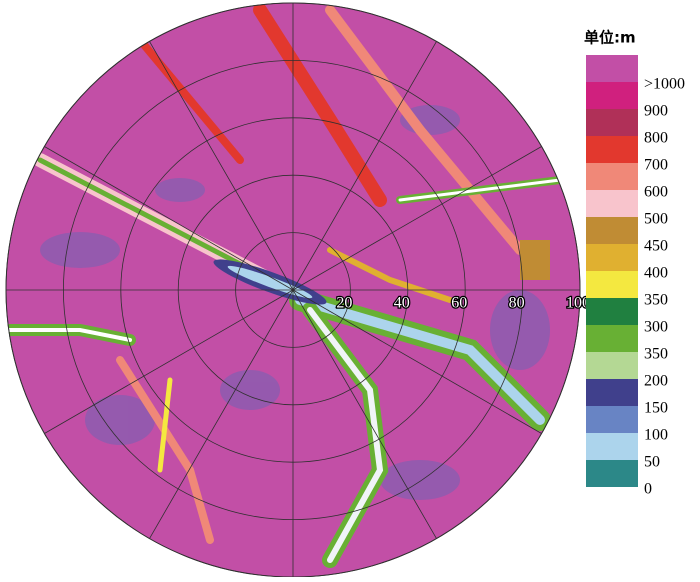  I want to click on legend-label: 450, so click(656, 246).